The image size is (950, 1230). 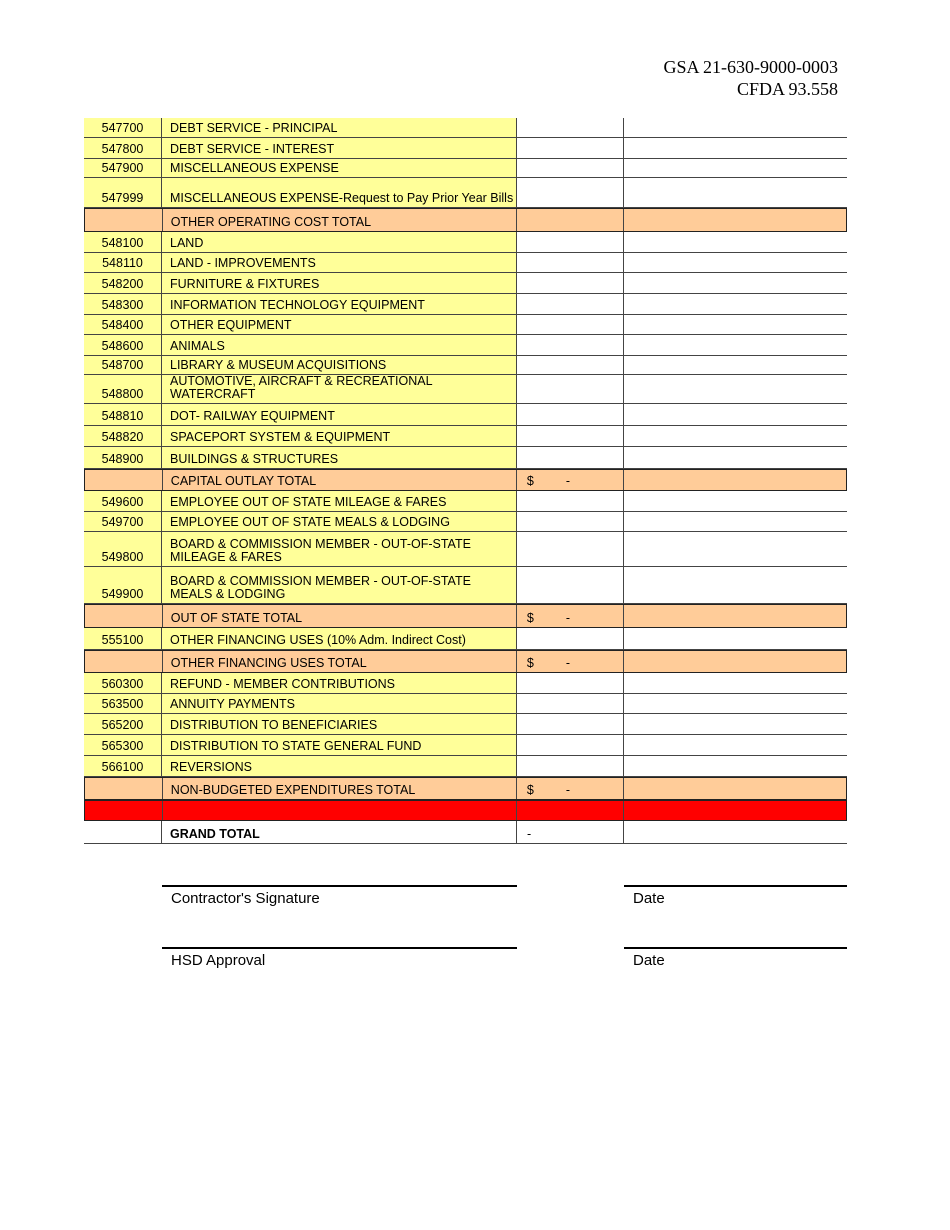 I want to click on table-row: 548400 OTHER EQUIPMENT, so click(x=465, y=325).